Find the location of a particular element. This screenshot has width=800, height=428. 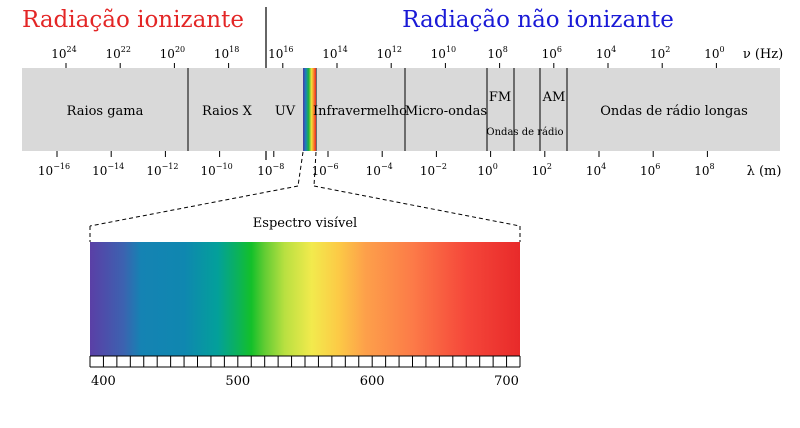

non-ionizing-title: Radiação não ionizante is located at coordinates (538, 20).